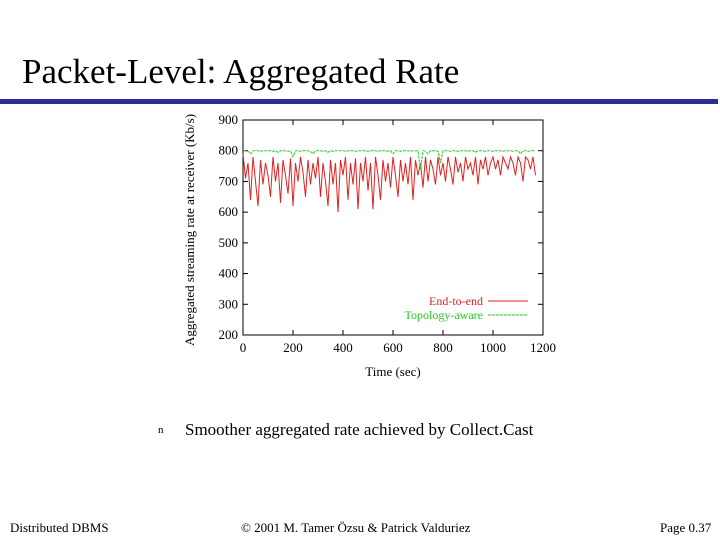 The width and height of the screenshot is (720, 540). What do you see at coordinates (161, 430) in the screenshot?
I see `bullet-marker: n` at bounding box center [161, 430].